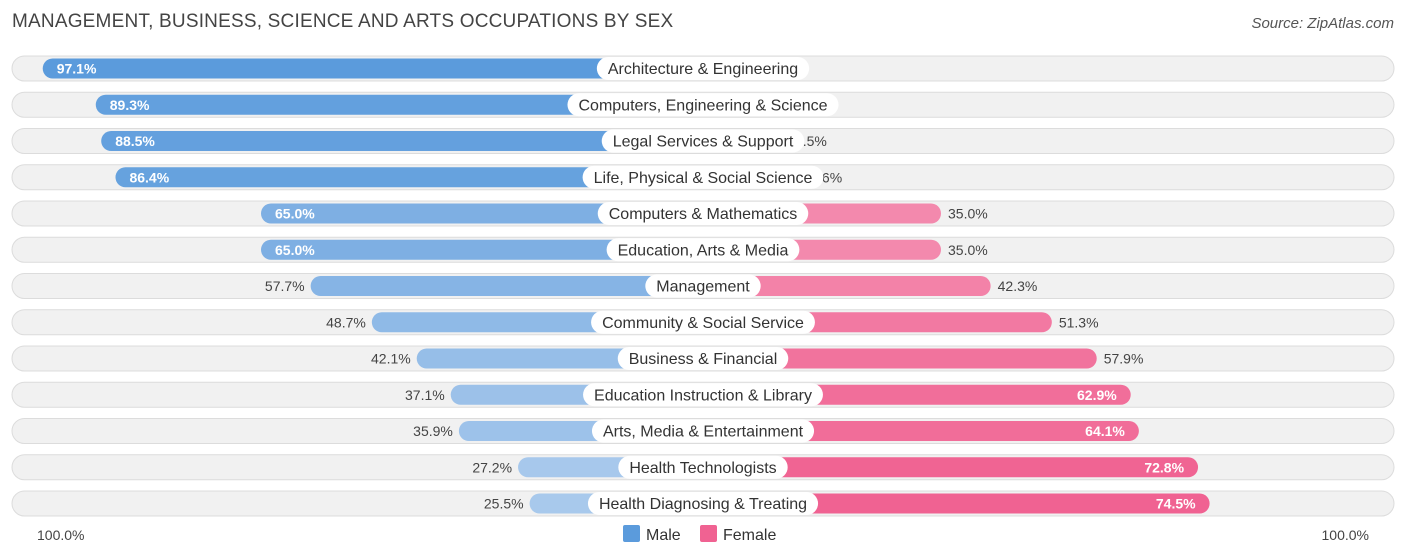 The image size is (1406, 559). I want to click on chart-row: 65.0% 35.0% Education, Arts & Media, so click(703, 249).